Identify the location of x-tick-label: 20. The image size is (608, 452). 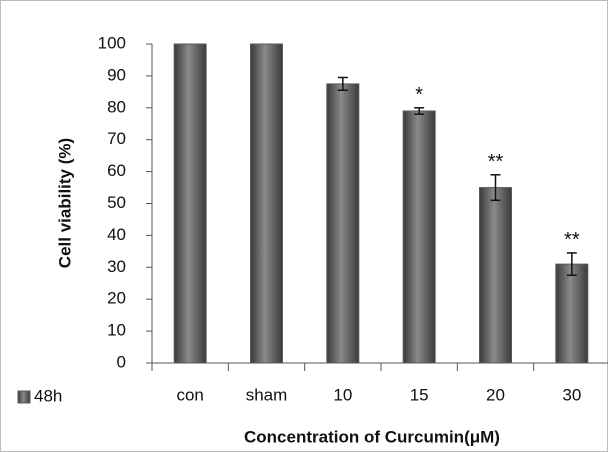
(495, 394).